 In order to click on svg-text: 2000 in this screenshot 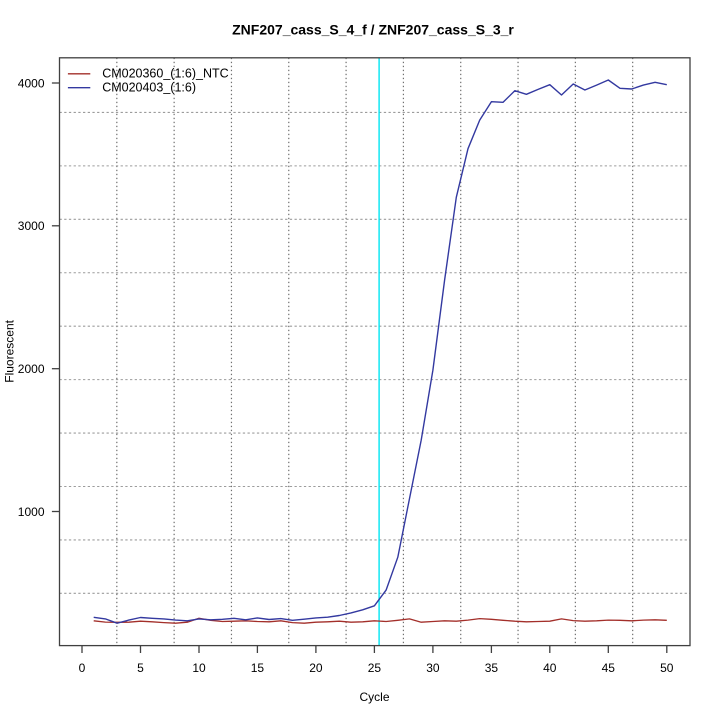, I will do `click(31, 369)`.